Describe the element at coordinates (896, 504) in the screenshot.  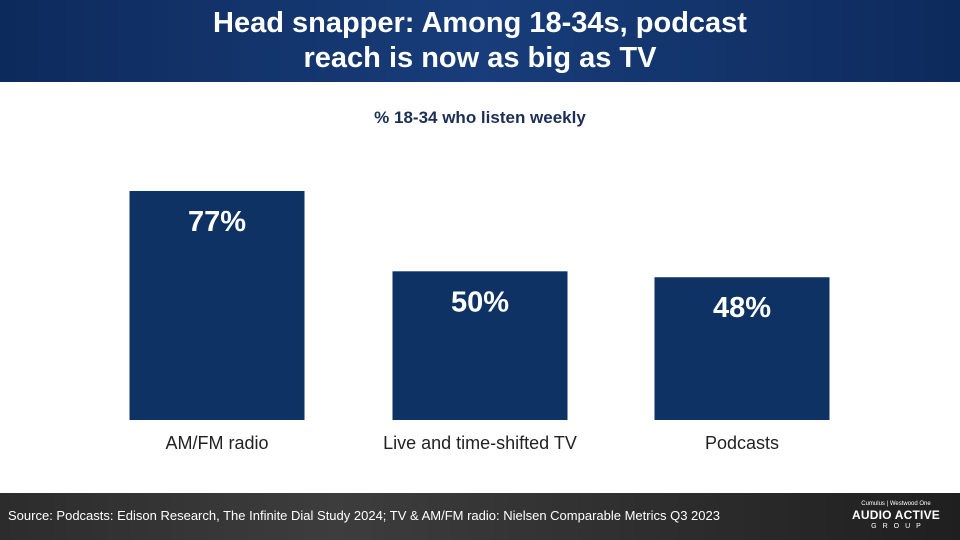
I see `logo-top-text: Cumulus | Westwood One` at that location.